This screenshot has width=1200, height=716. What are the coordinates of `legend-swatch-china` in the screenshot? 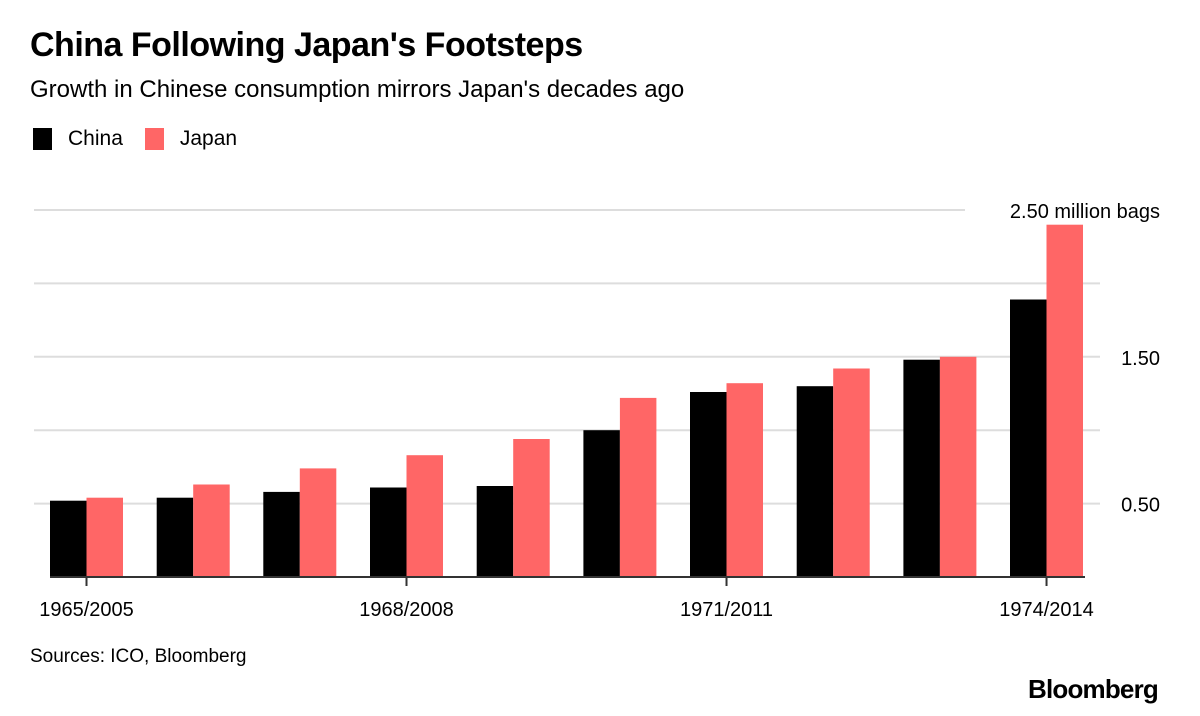 It's located at (42, 139).